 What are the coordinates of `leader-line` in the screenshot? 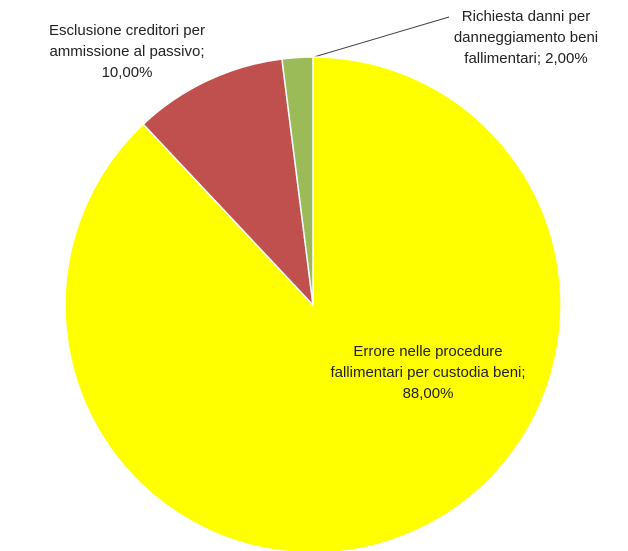 It's located at (373, 39).